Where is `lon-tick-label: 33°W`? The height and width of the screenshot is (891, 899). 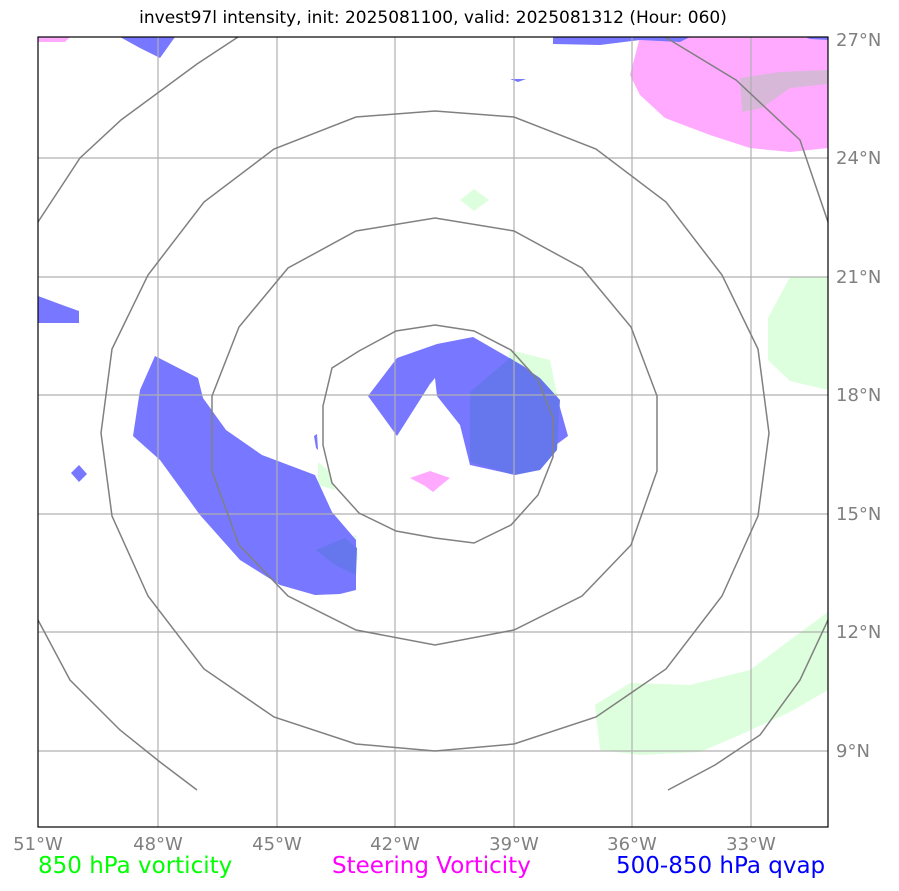
lon-tick-label: 33°W is located at coordinates (751, 844).